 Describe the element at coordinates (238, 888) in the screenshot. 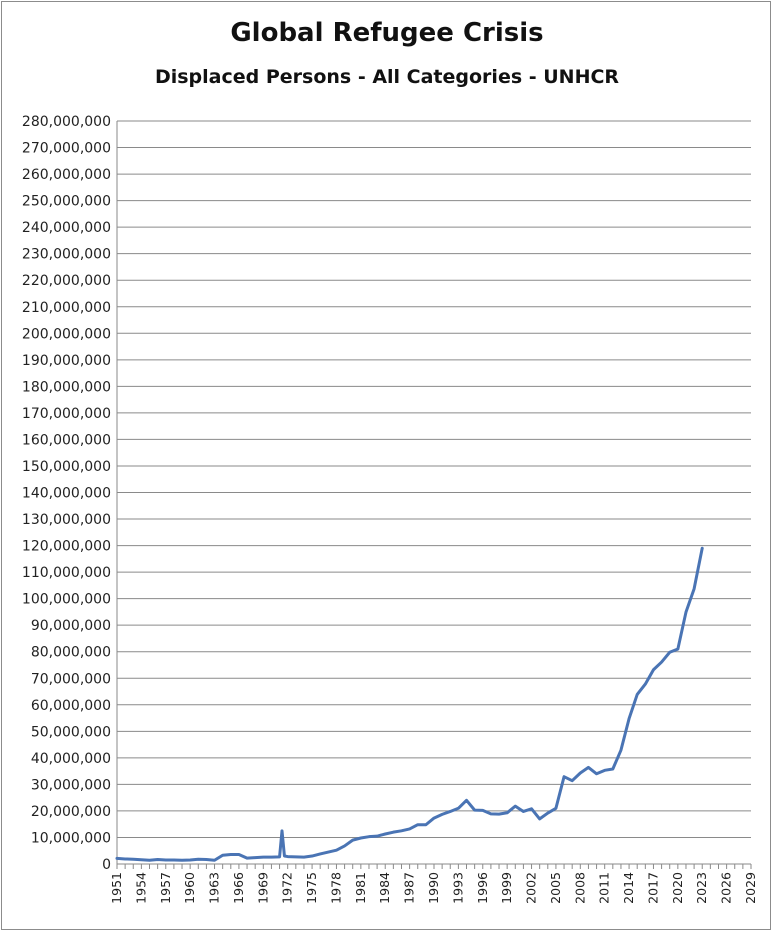

I see `x-tick-label: 1966` at that location.